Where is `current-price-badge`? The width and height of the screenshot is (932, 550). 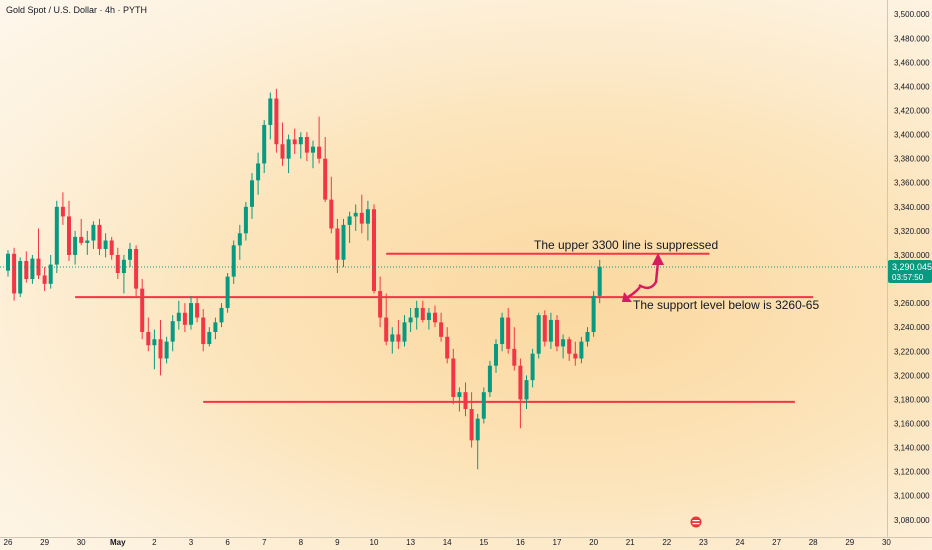
current-price-badge is located at coordinates (910, 271).